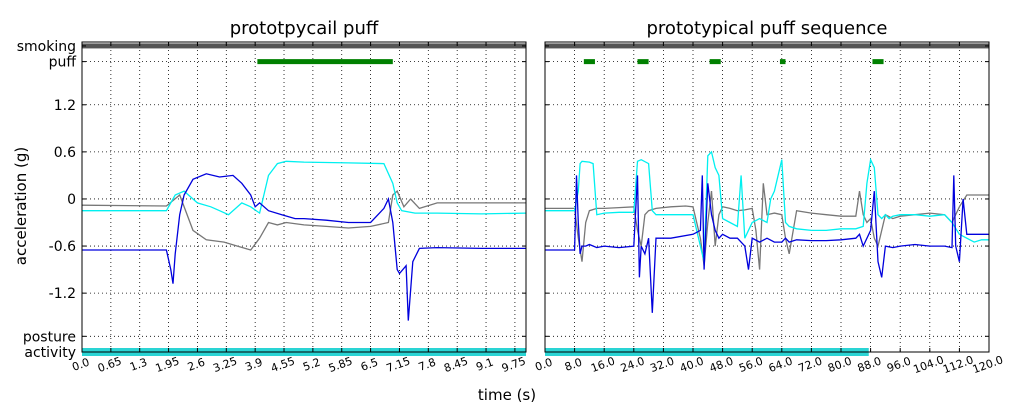 The image size is (1012, 412). I want to click on x-tick-label: 8.45, so click(455, 364).